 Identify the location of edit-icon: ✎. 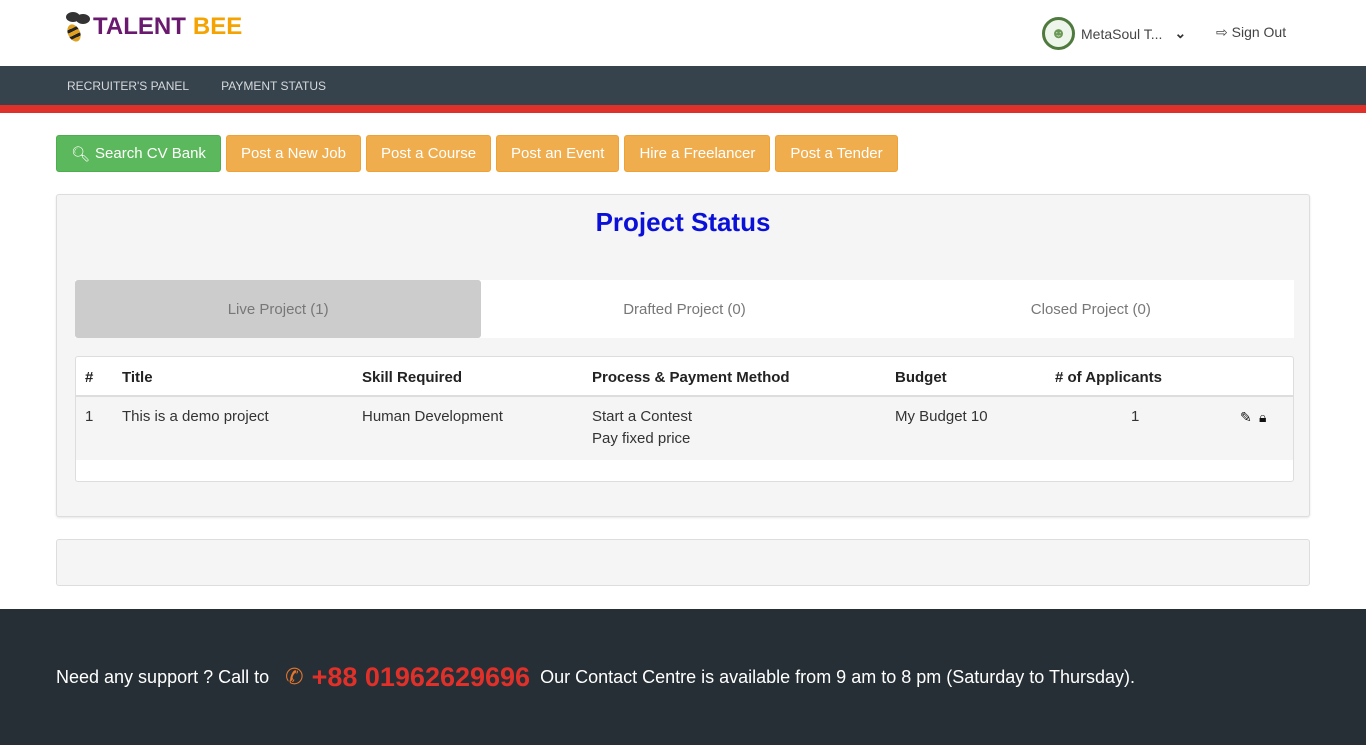
(1246, 417).